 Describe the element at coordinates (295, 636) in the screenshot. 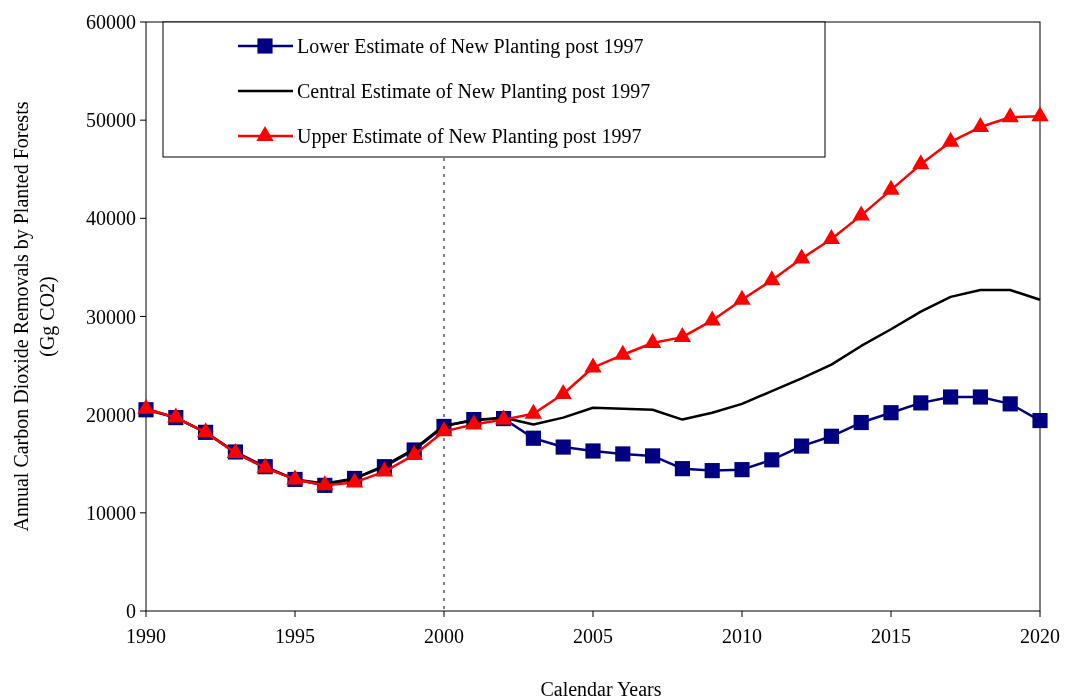

I see `x-tick-label: 1995` at that location.